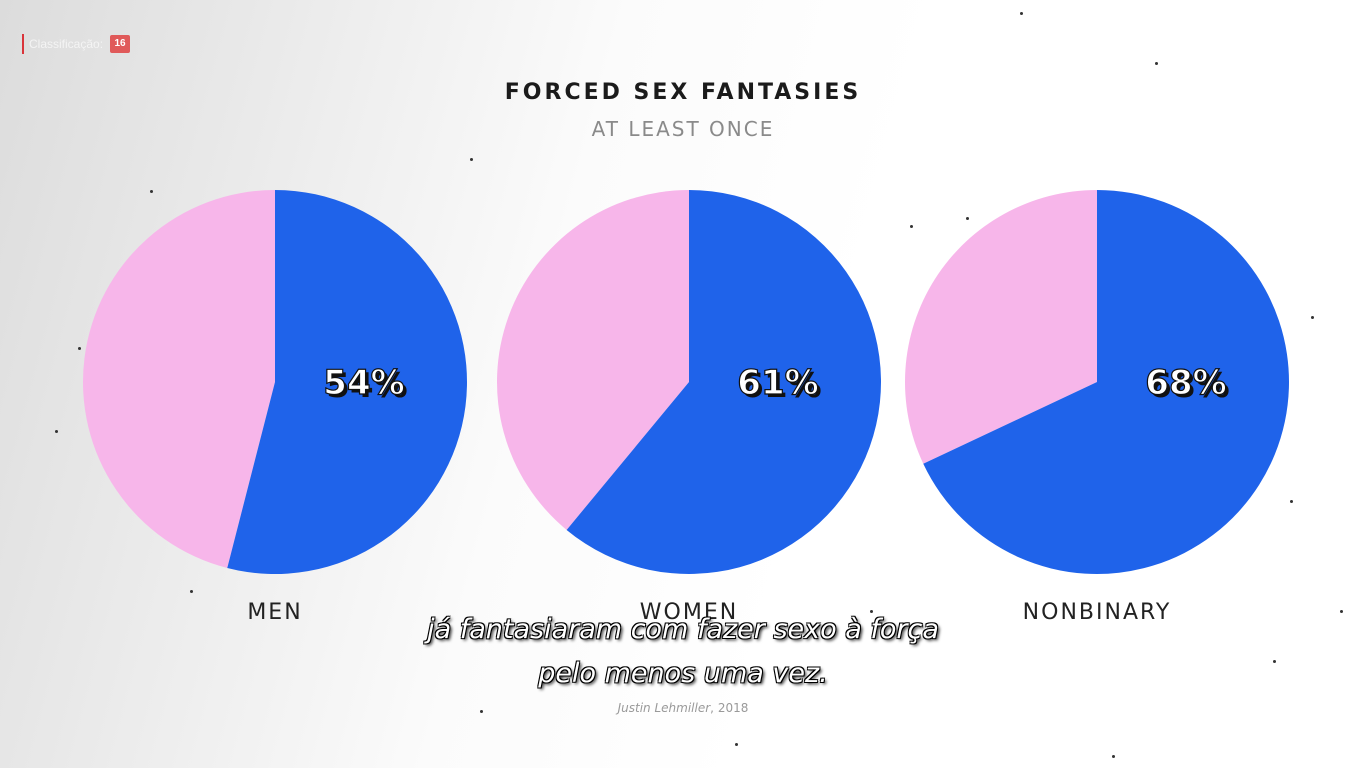 This screenshot has width=1366, height=768. What do you see at coordinates (664, 708) in the screenshot?
I see `source-author: Justin Lehmiller` at bounding box center [664, 708].